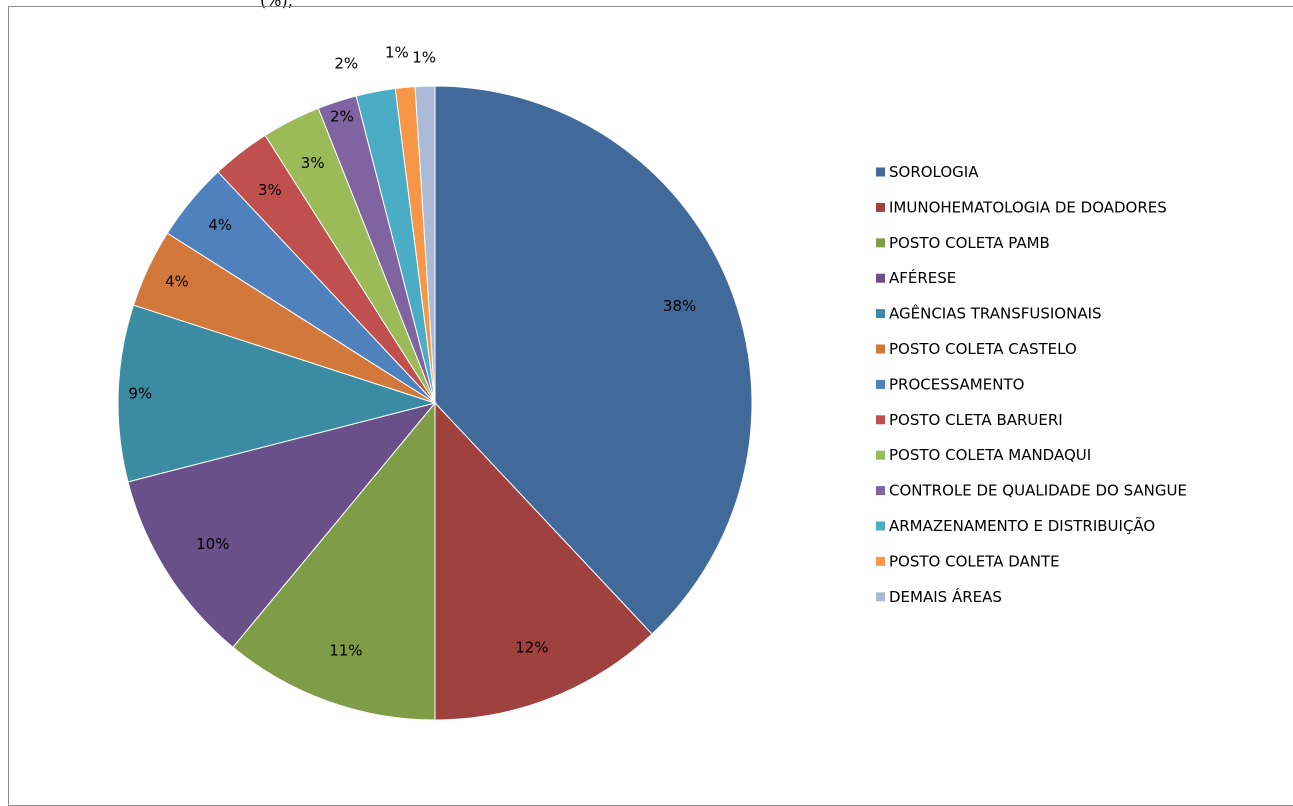  Describe the element at coordinates (1022, 525) in the screenshot. I see `legend-item-label: ARMAZENAMENTO E DISTRIBUIÇÃO` at that location.